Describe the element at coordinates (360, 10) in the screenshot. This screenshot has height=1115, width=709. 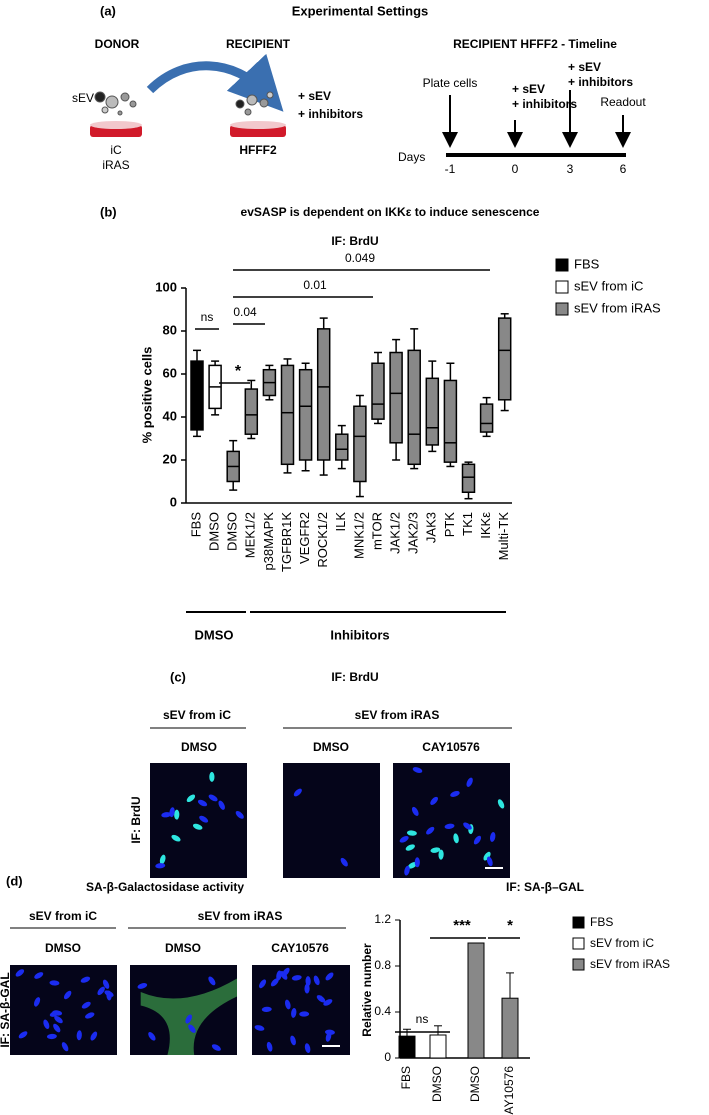
I see `panel-title: Experimental Settings` at that location.